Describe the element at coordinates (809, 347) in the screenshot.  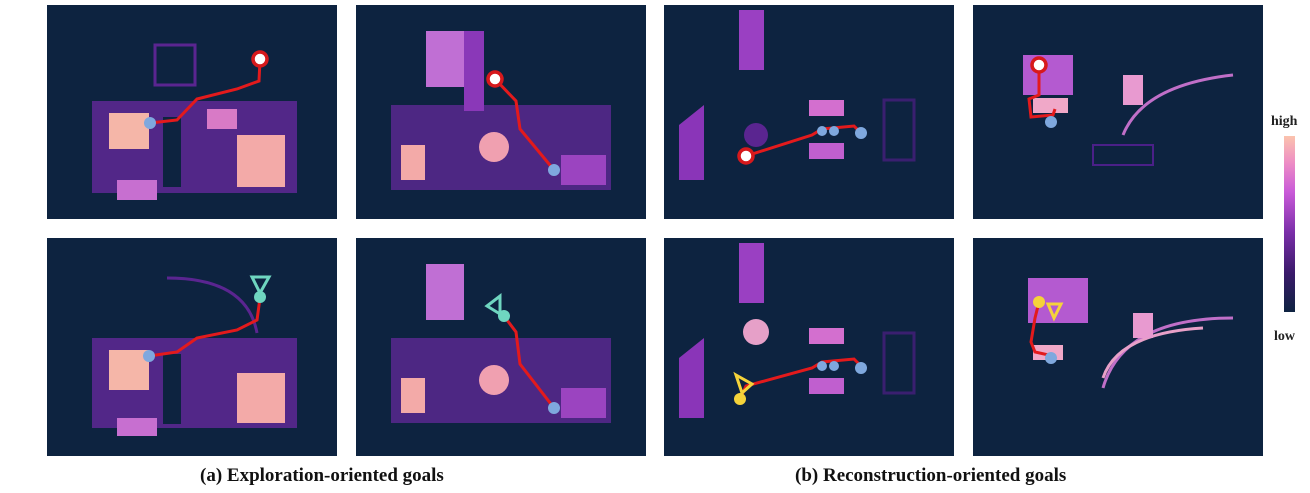
I see `panel-reconstruction-scene1-result` at that location.